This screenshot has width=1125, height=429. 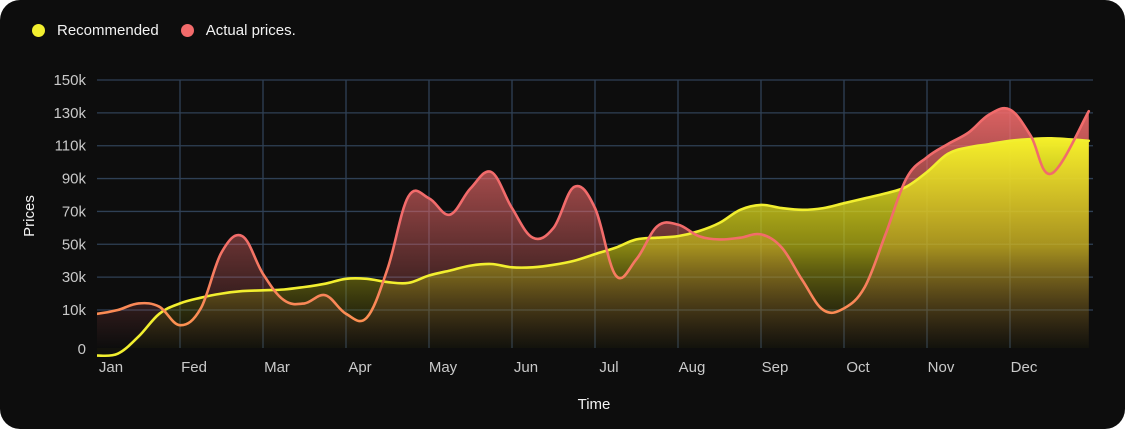 What do you see at coordinates (1024, 367) in the screenshot?
I see `x-tick-label: Dec` at bounding box center [1024, 367].